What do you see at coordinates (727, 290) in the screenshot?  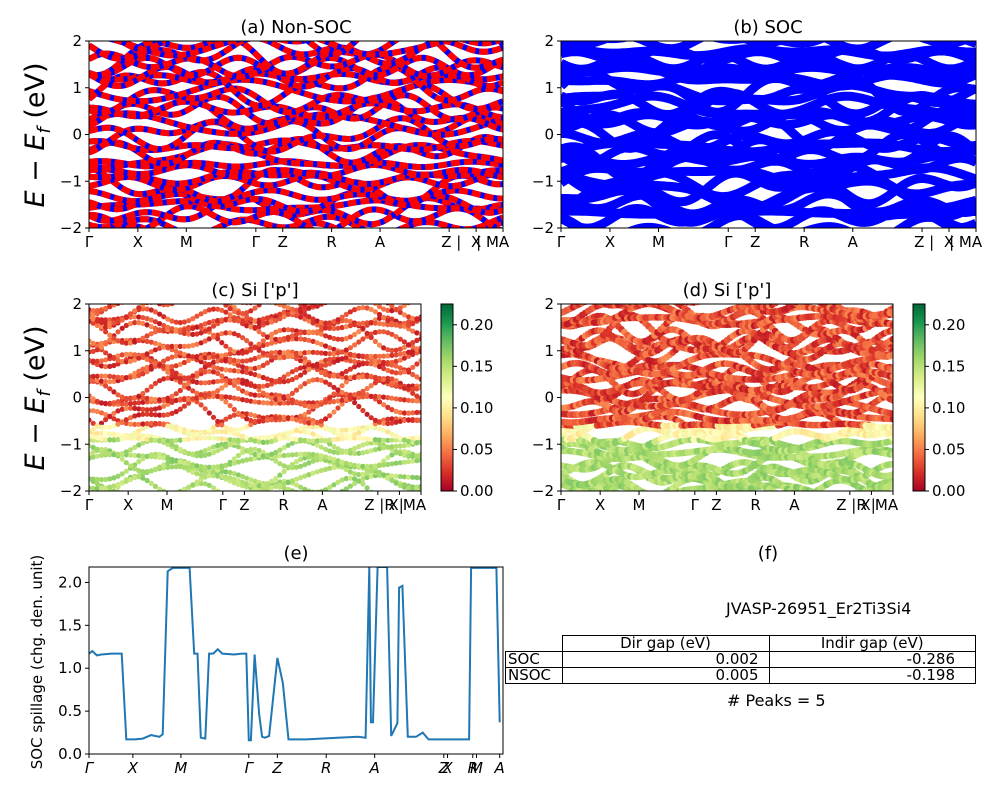 I see `panel-d-title: (d) Si ['p']` at bounding box center [727, 290].